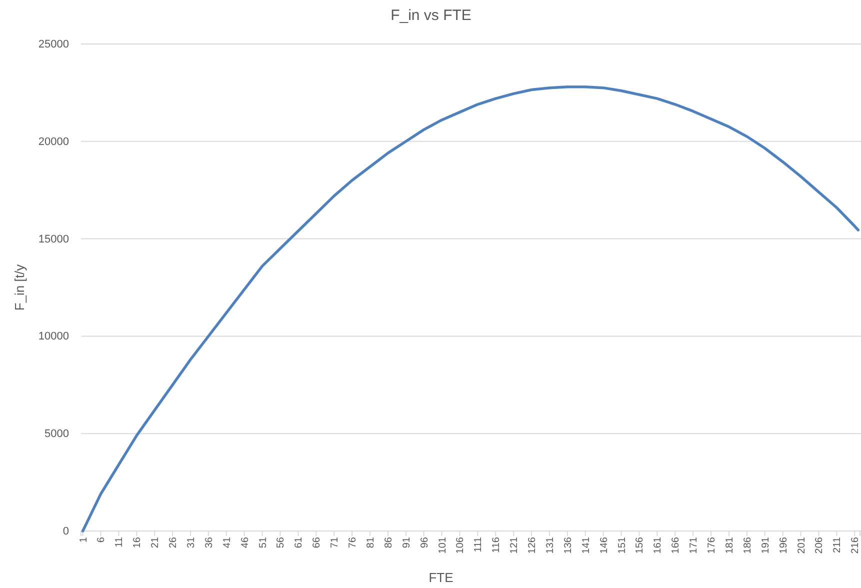 This screenshot has height=588, width=861. Describe the element at coordinates (156, 542) in the screenshot. I see `x-tick-label: 21` at that location.